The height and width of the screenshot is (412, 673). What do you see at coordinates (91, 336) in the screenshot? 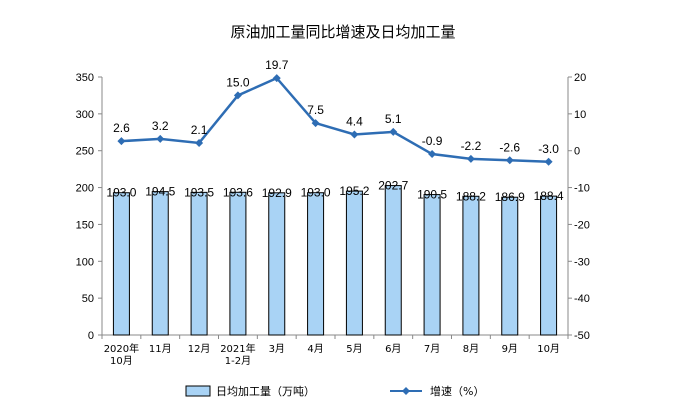
I see `y-left-tick-label: 0` at bounding box center [91, 336].